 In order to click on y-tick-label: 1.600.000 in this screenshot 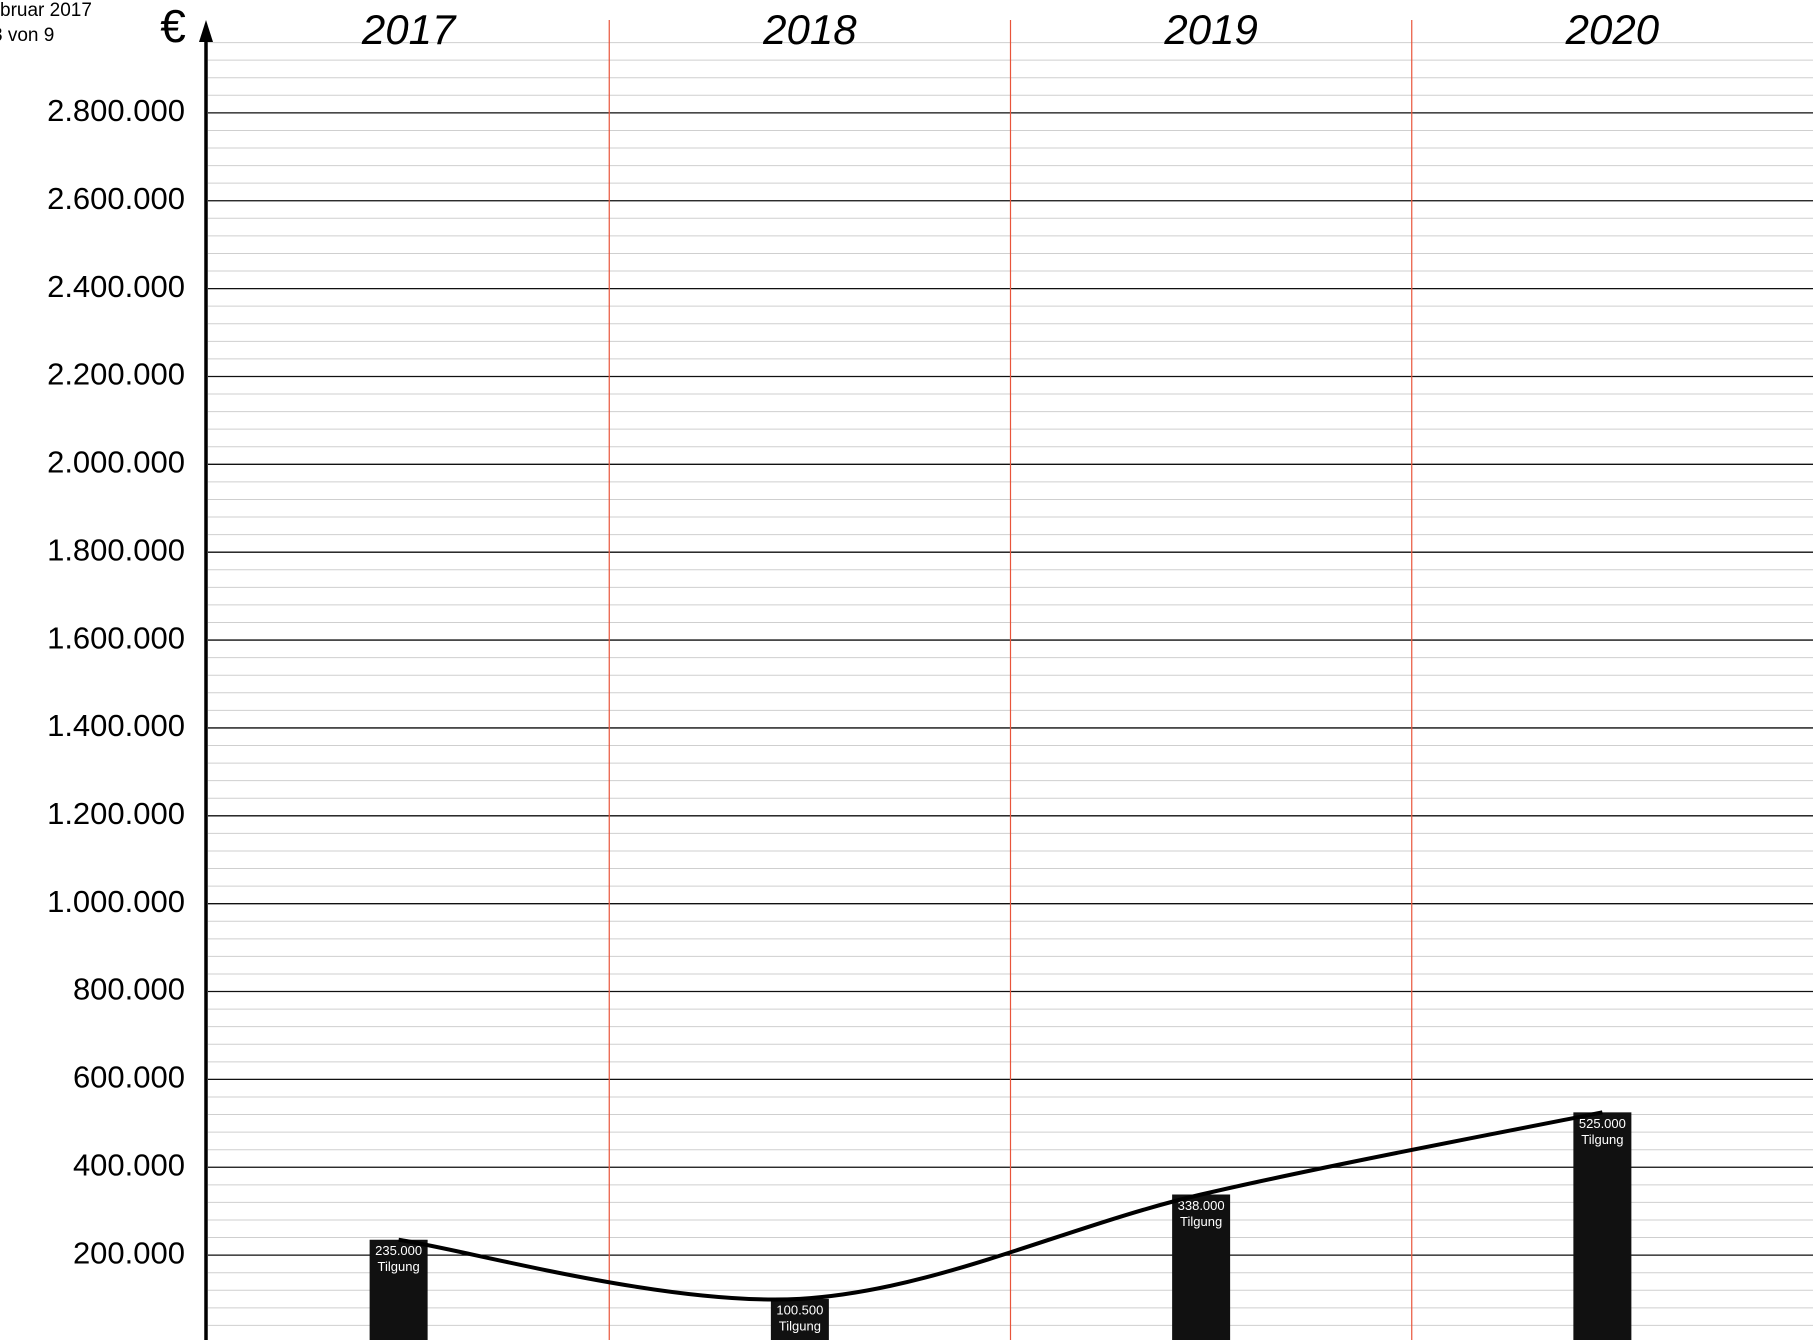, I will do `click(116, 637)`.